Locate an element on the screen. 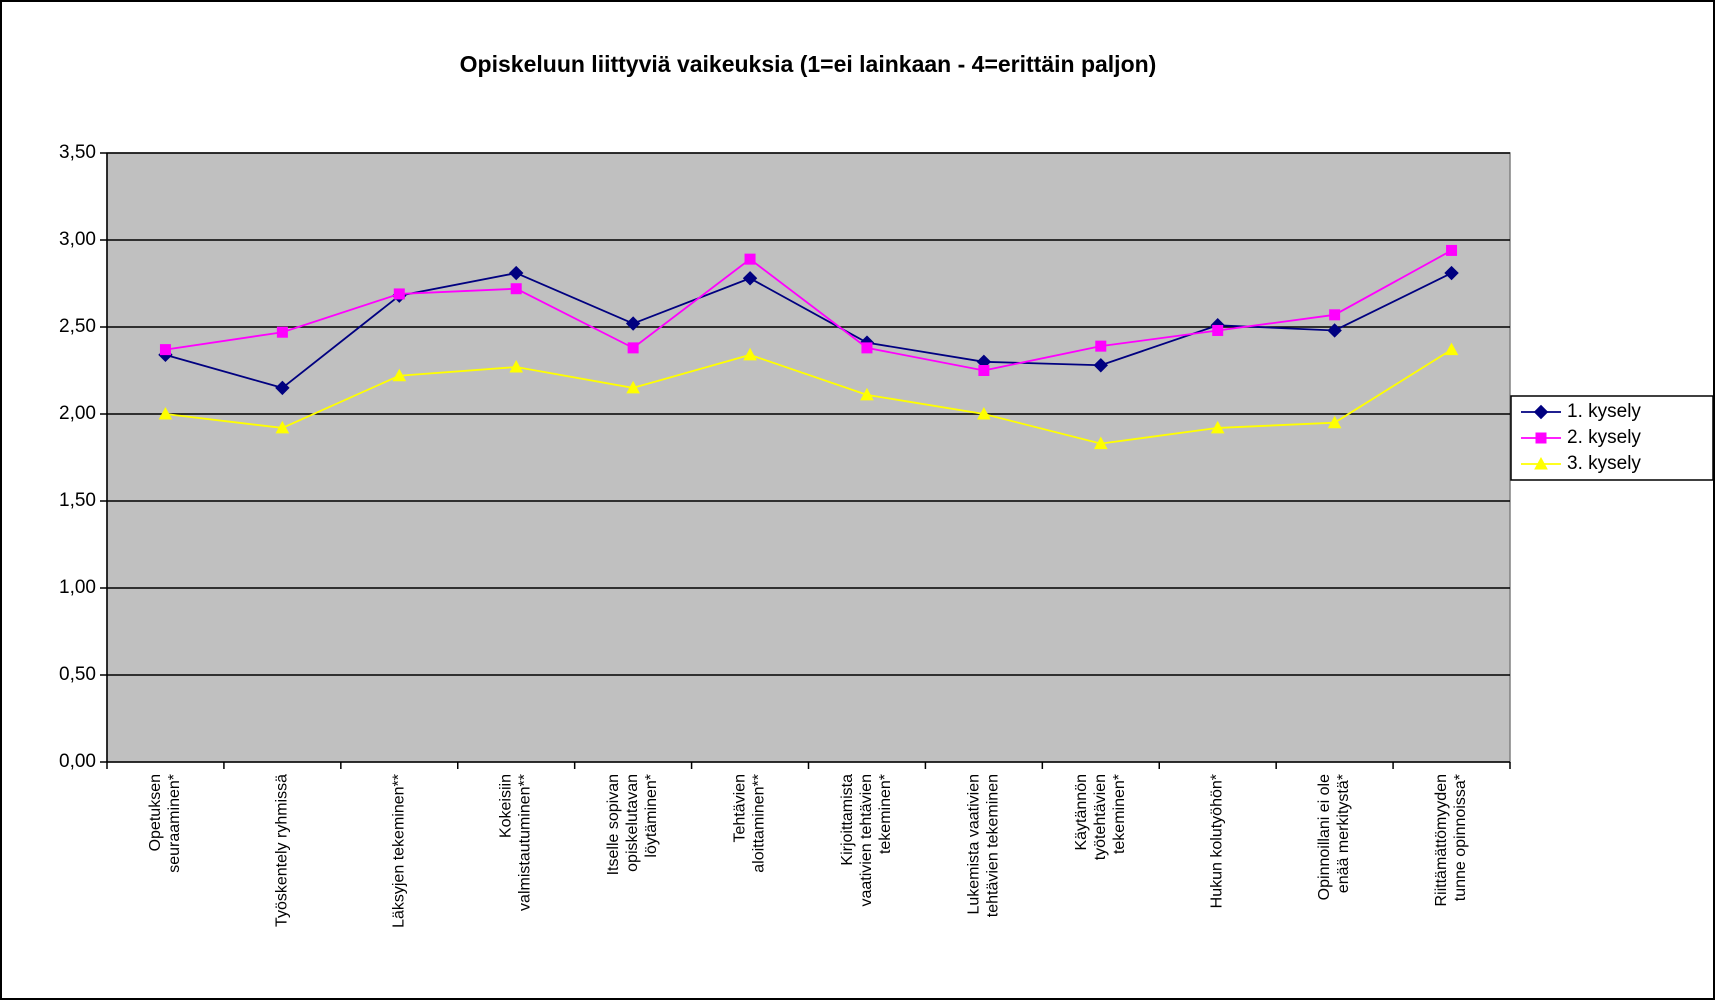 The image size is (1715, 1000). x-tick-label: Käytännön työtehtävien tekeminen* is located at coordinates (1100, 817).